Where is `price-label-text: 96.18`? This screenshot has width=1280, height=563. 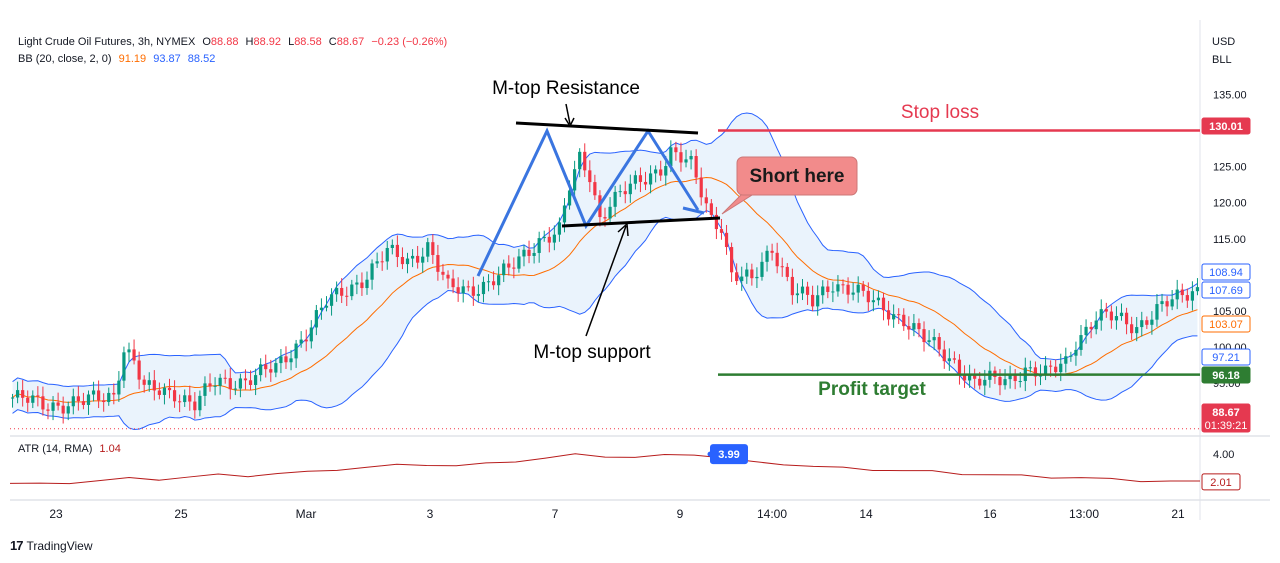
price-label-text: 96.18 is located at coordinates (1226, 376).